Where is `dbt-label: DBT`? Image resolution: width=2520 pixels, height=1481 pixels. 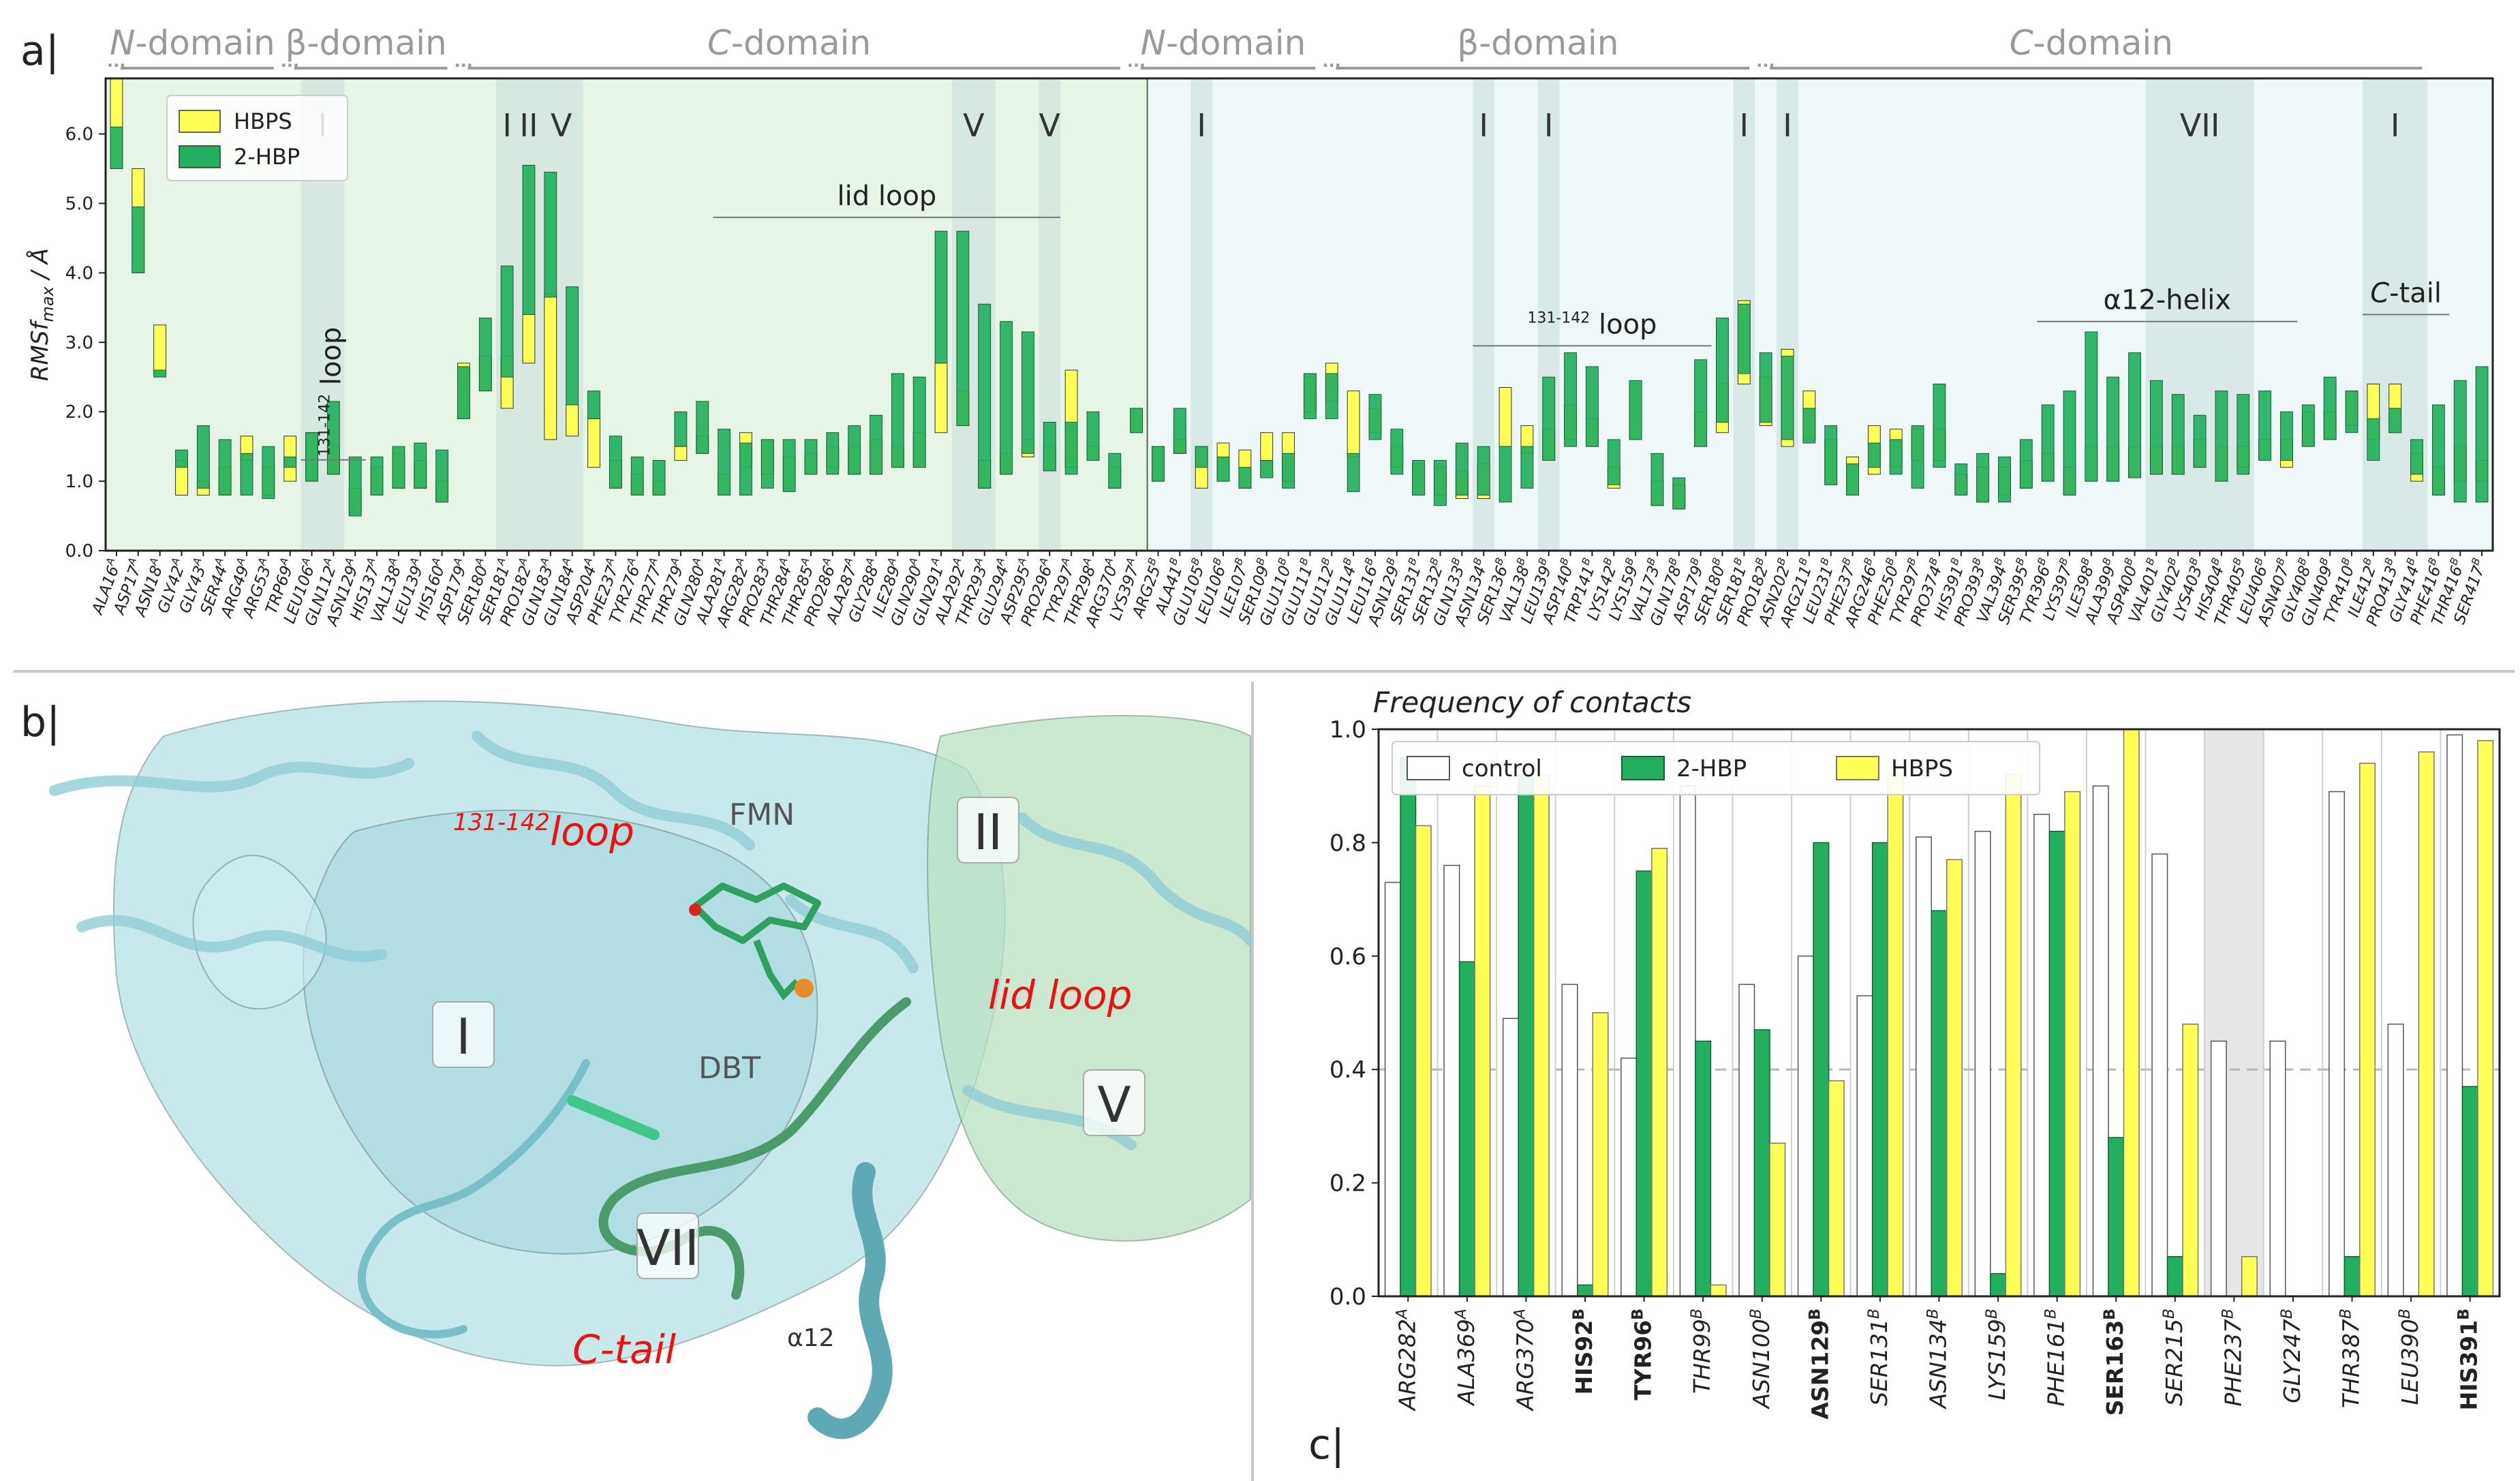 dbt-label: DBT is located at coordinates (729, 1068).